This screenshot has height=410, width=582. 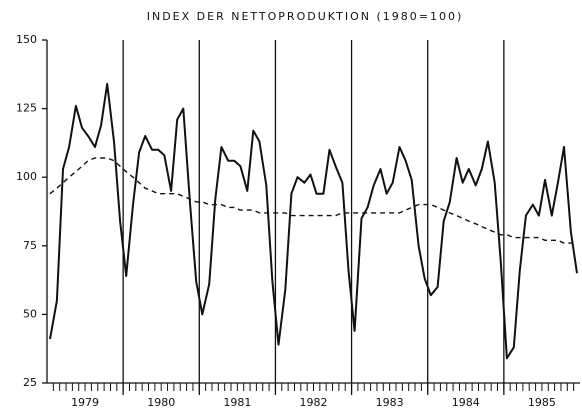 I want to click on y-tick-label: 25, so click(x=30, y=382).